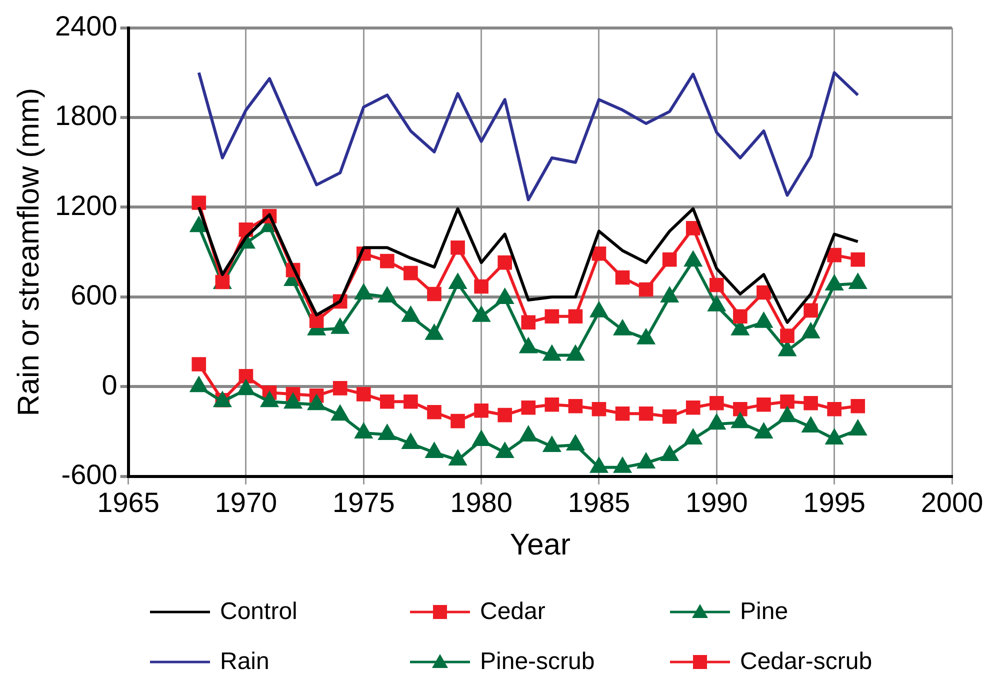  What do you see at coordinates (513, 612) in the screenshot?
I see `legend-label: Cedar` at bounding box center [513, 612].